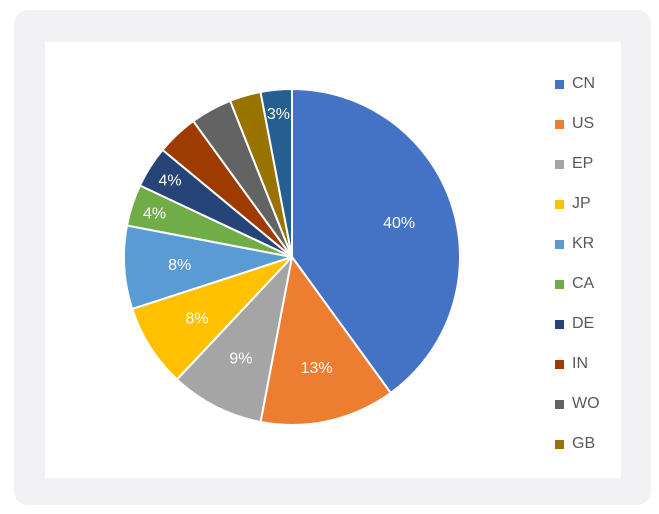 Image resolution: width=659 pixels, height=514 pixels. I want to click on pie-slice-ep, so click(234, 340).